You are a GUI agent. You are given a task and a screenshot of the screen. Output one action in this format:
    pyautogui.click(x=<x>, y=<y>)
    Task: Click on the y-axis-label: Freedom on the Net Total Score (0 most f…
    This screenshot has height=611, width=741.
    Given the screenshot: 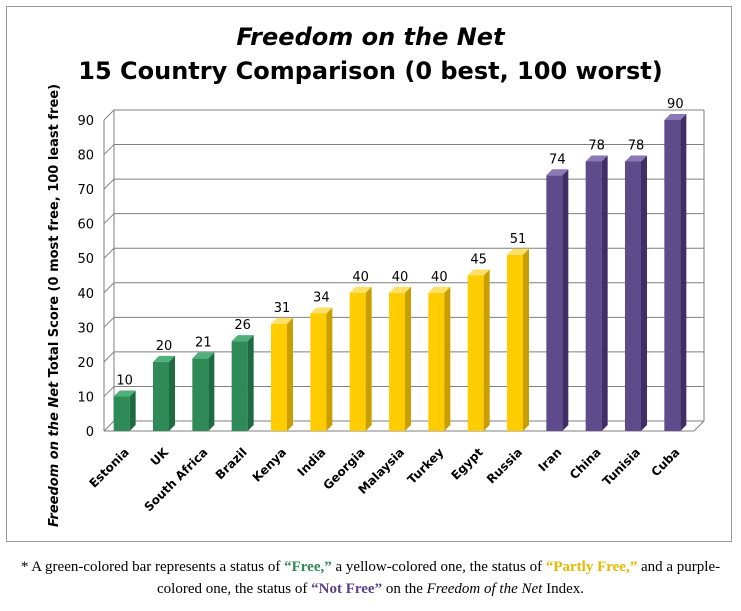 What is the action you would take?
    pyautogui.click(x=54, y=305)
    